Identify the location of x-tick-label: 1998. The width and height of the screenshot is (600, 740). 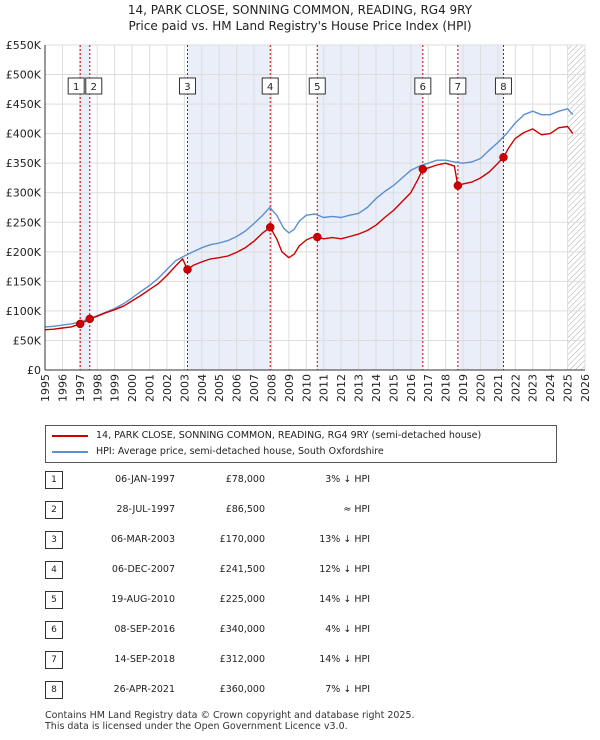
(97, 388).